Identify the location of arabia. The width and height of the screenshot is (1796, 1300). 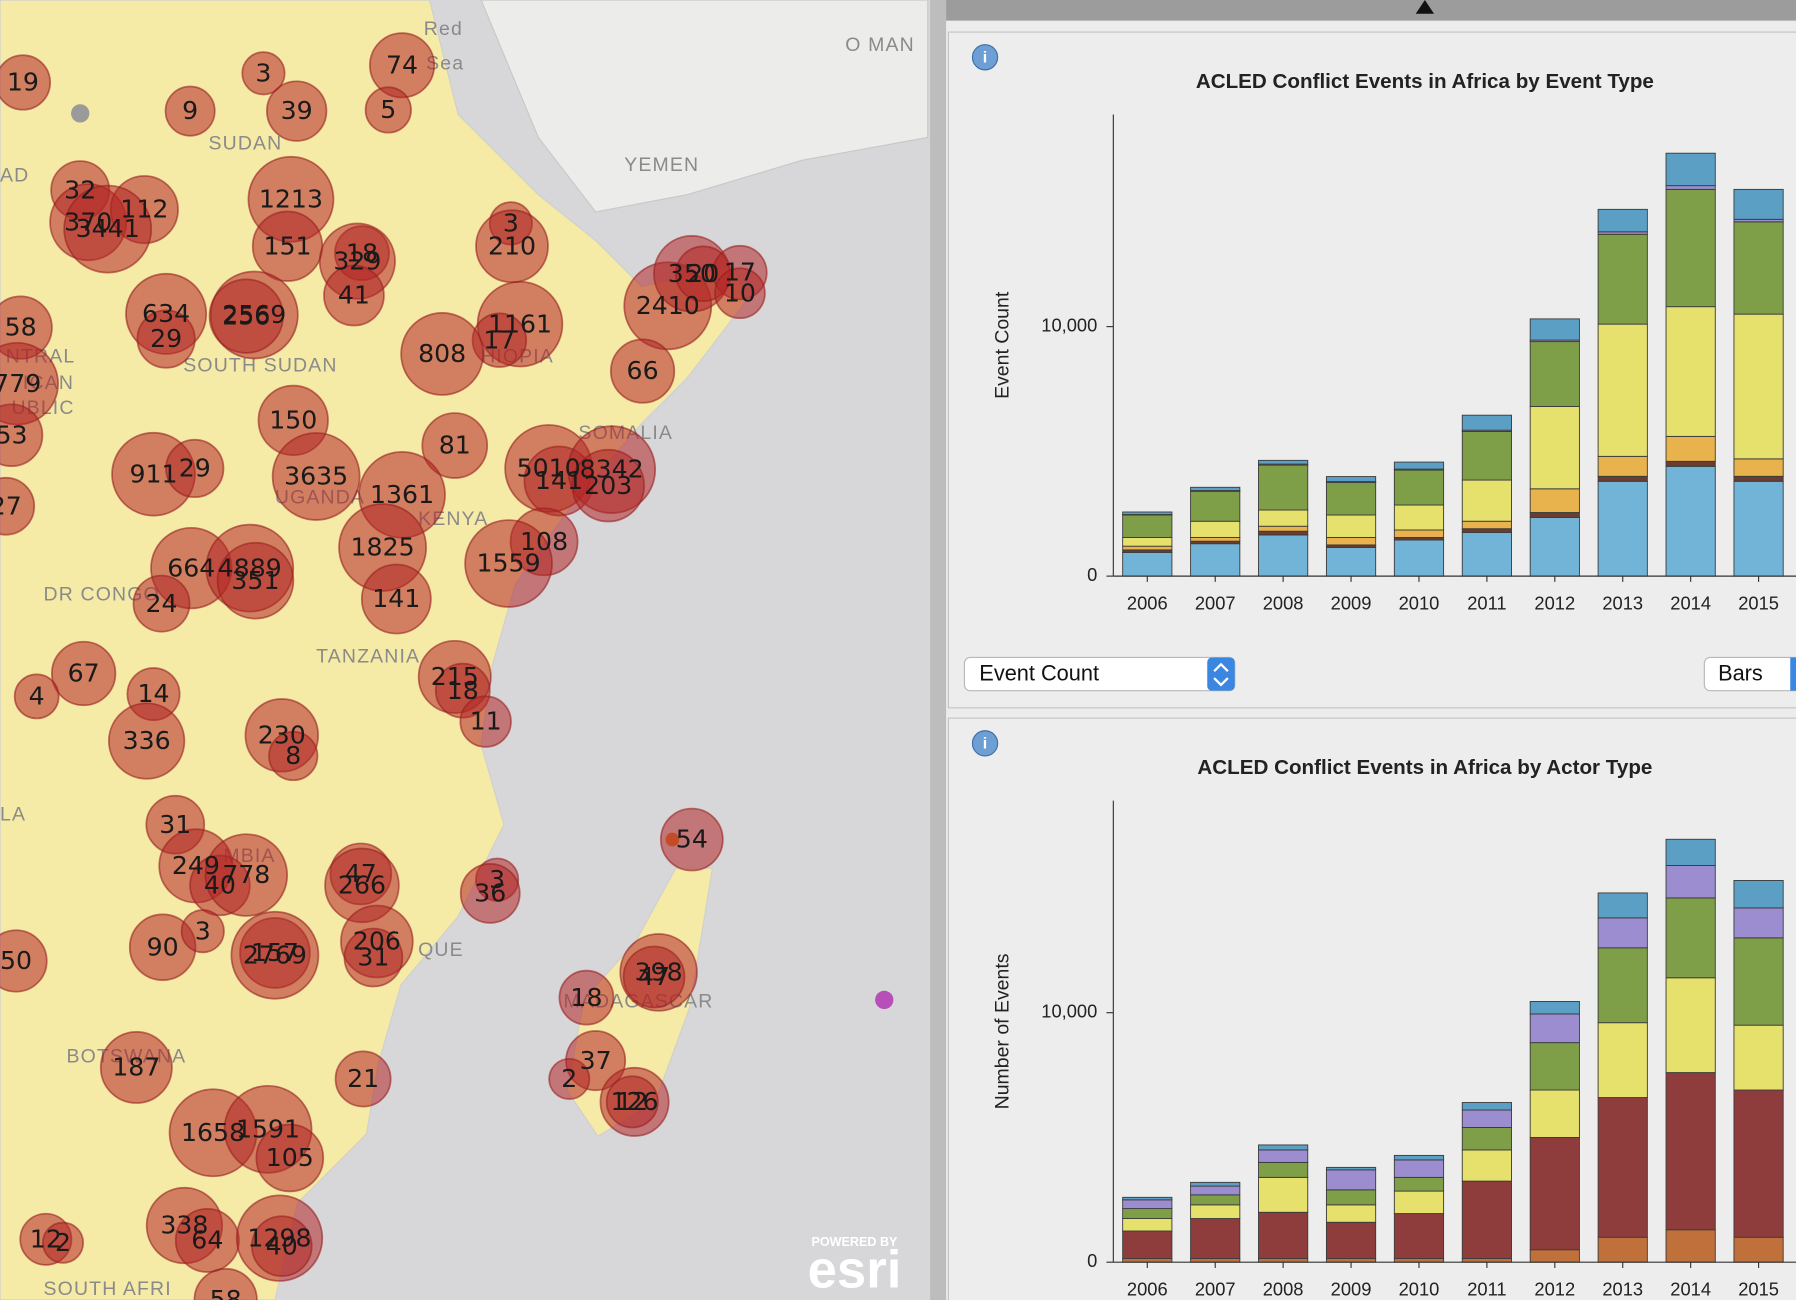
(704, 106).